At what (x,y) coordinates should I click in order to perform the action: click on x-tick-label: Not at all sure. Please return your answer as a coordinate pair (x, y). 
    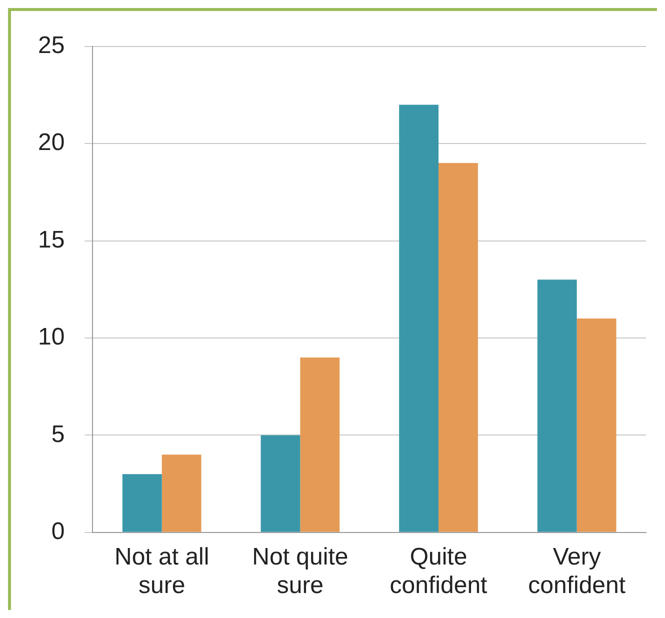
    Looking at the image, I should click on (162, 571).